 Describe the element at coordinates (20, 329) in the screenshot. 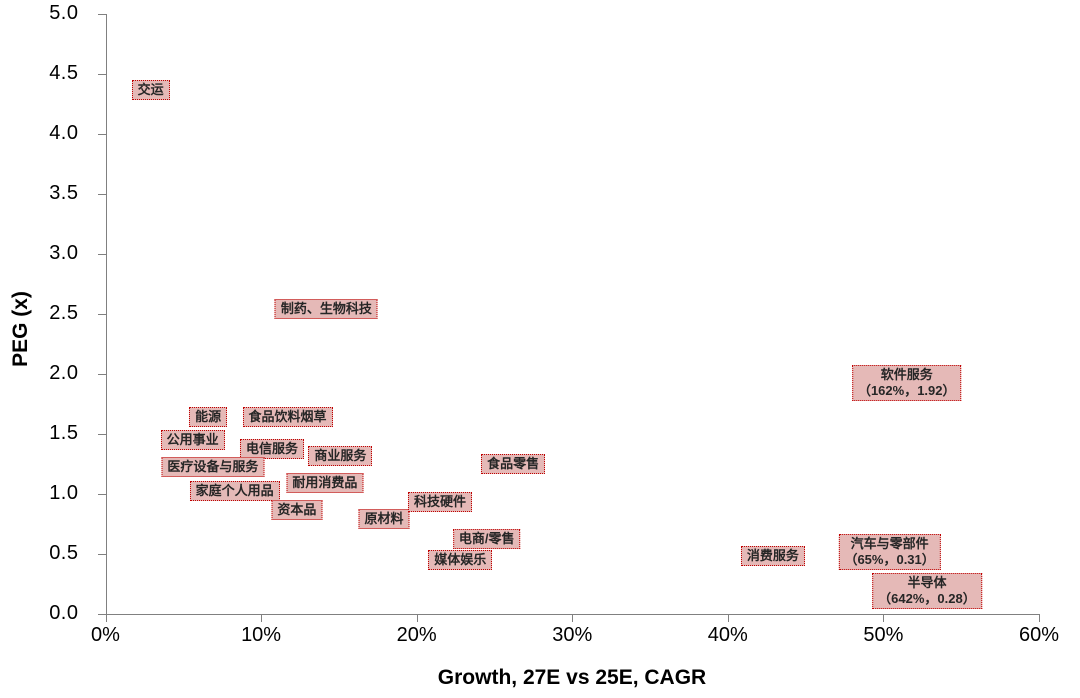

I see `y-axis-title: PEG (x)` at that location.